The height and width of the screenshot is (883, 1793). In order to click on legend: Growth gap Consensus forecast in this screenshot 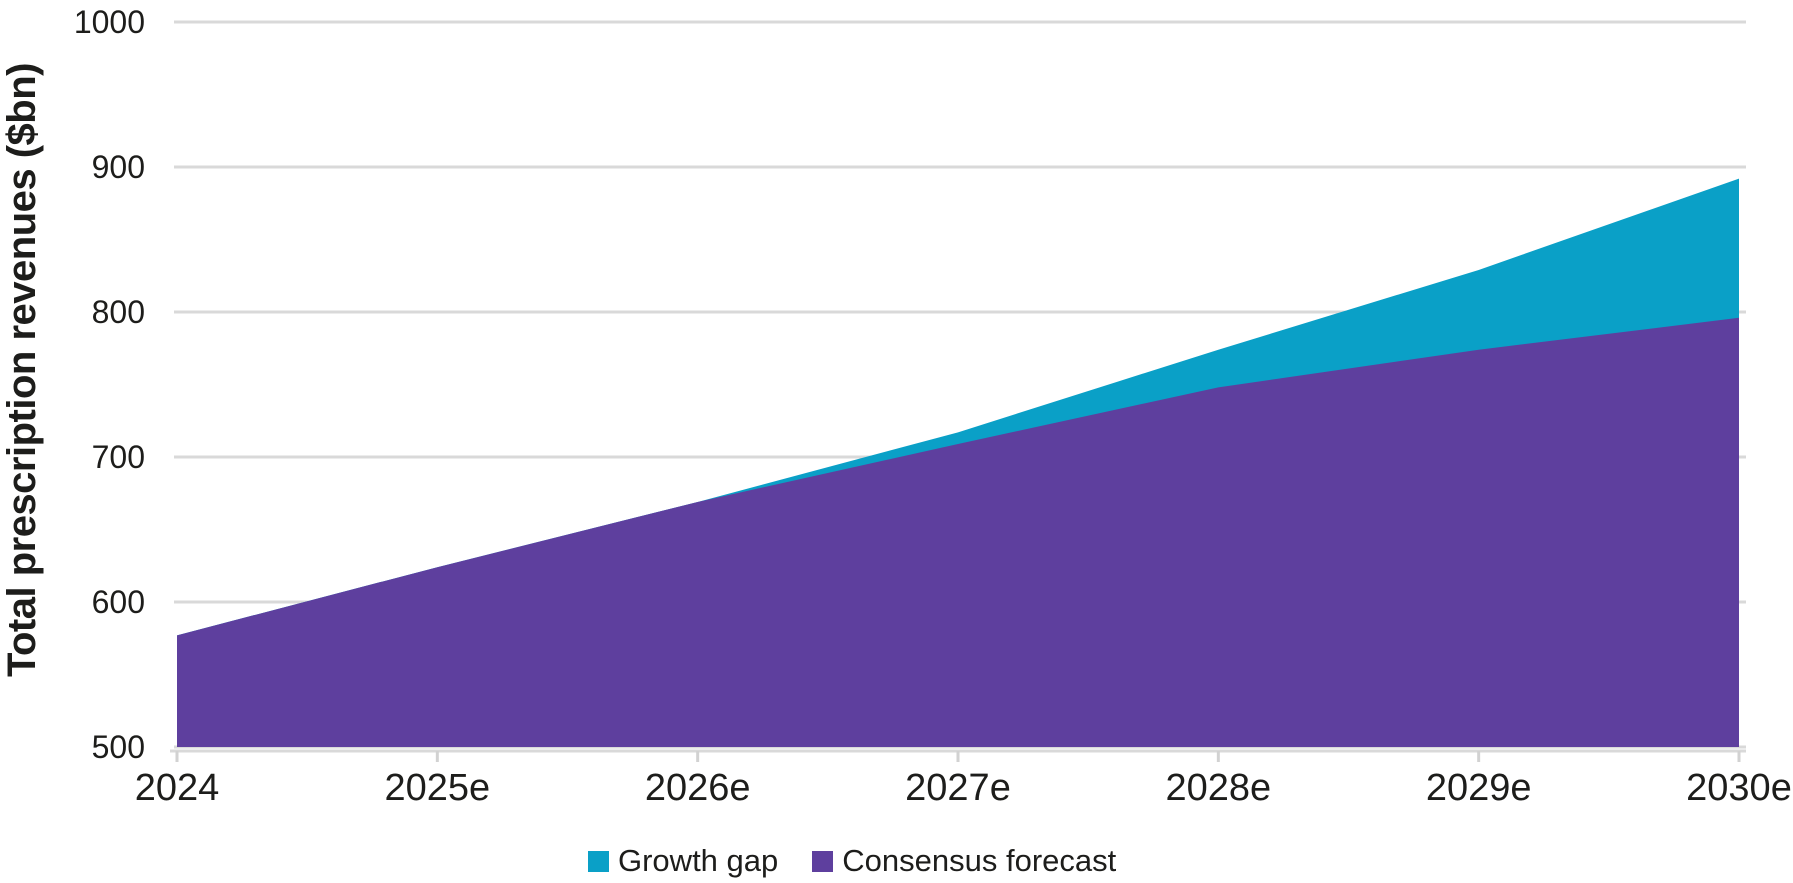, I will do `click(852, 861)`.